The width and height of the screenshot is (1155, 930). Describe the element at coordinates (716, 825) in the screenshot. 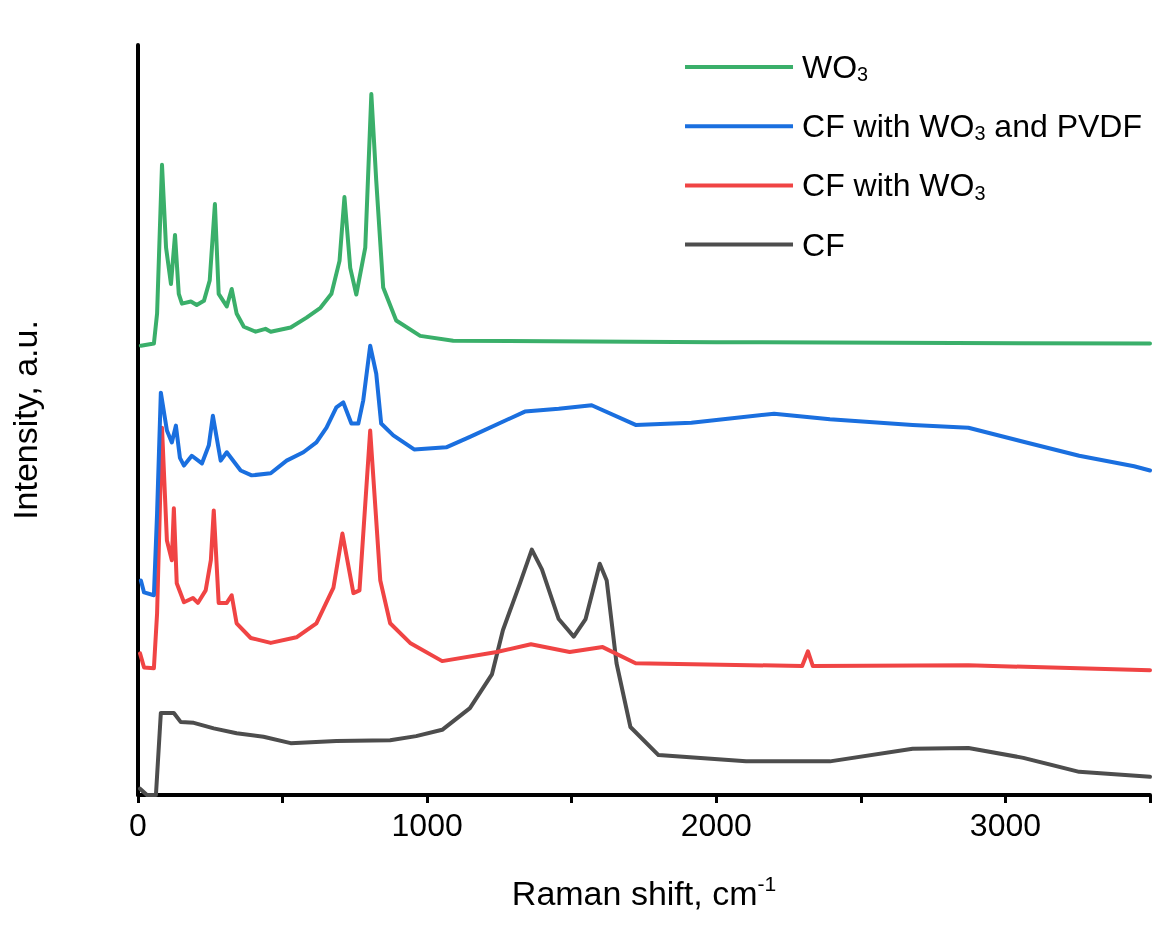

I see `x-tick-label: 2000` at that location.